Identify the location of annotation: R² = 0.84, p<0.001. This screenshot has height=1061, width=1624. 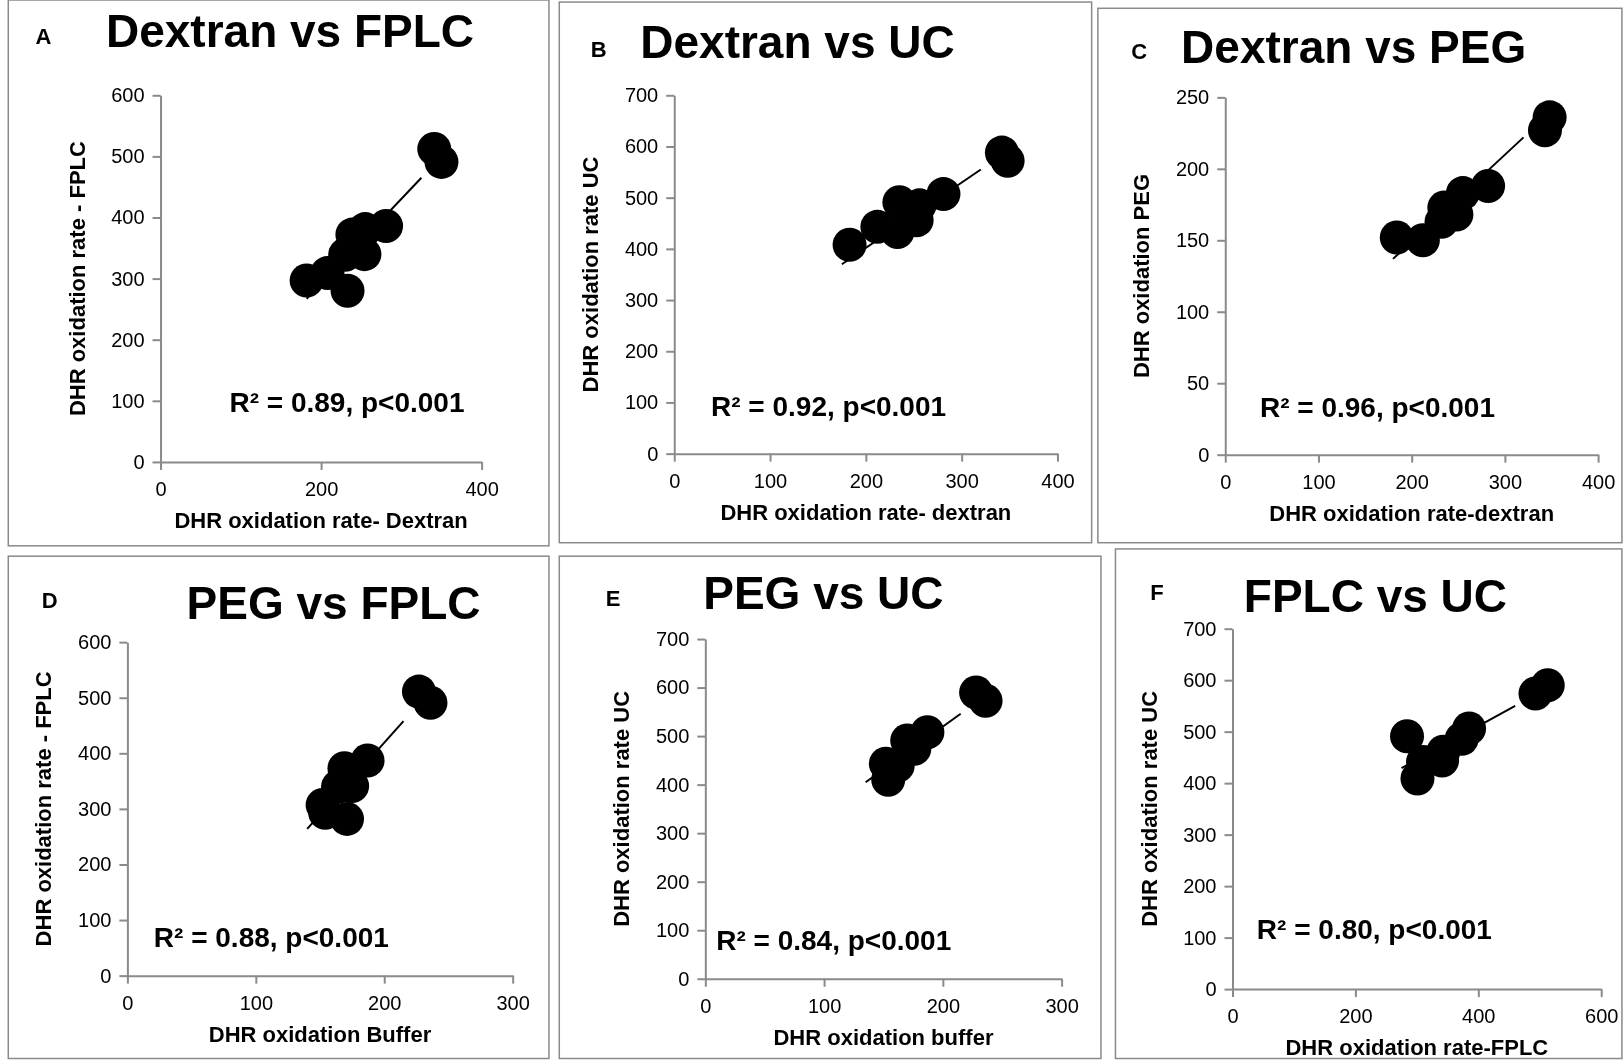
(834, 941).